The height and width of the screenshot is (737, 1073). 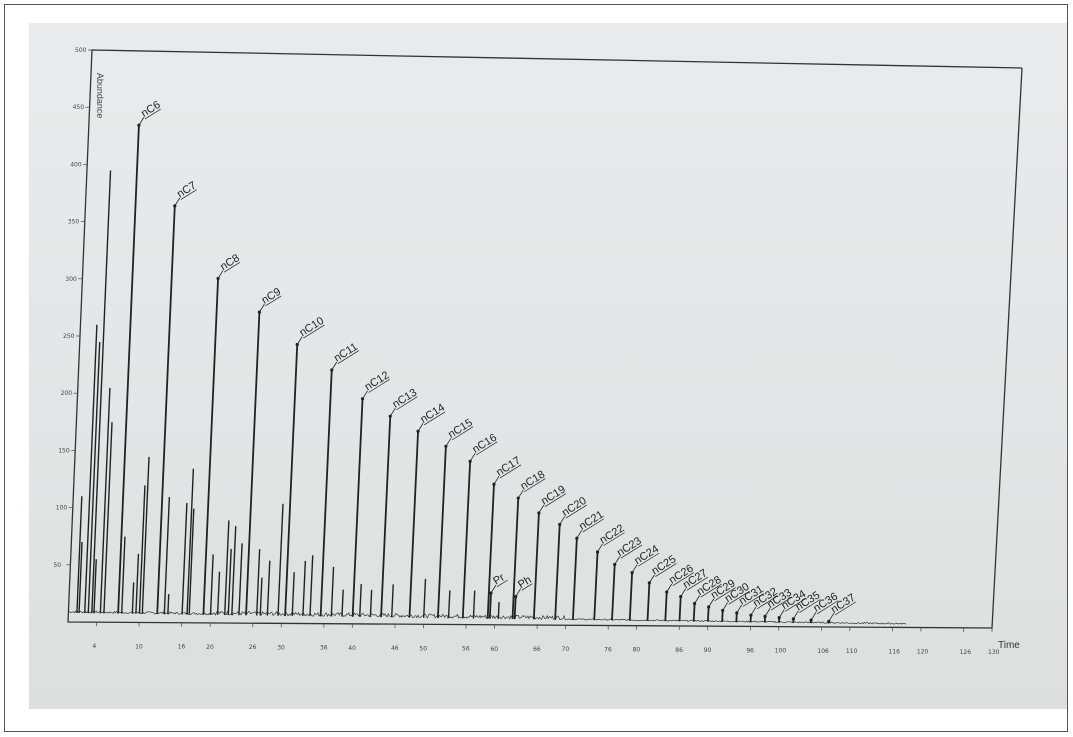 What do you see at coordinates (490, 605) in the screenshot?
I see `peak-pr` at bounding box center [490, 605].